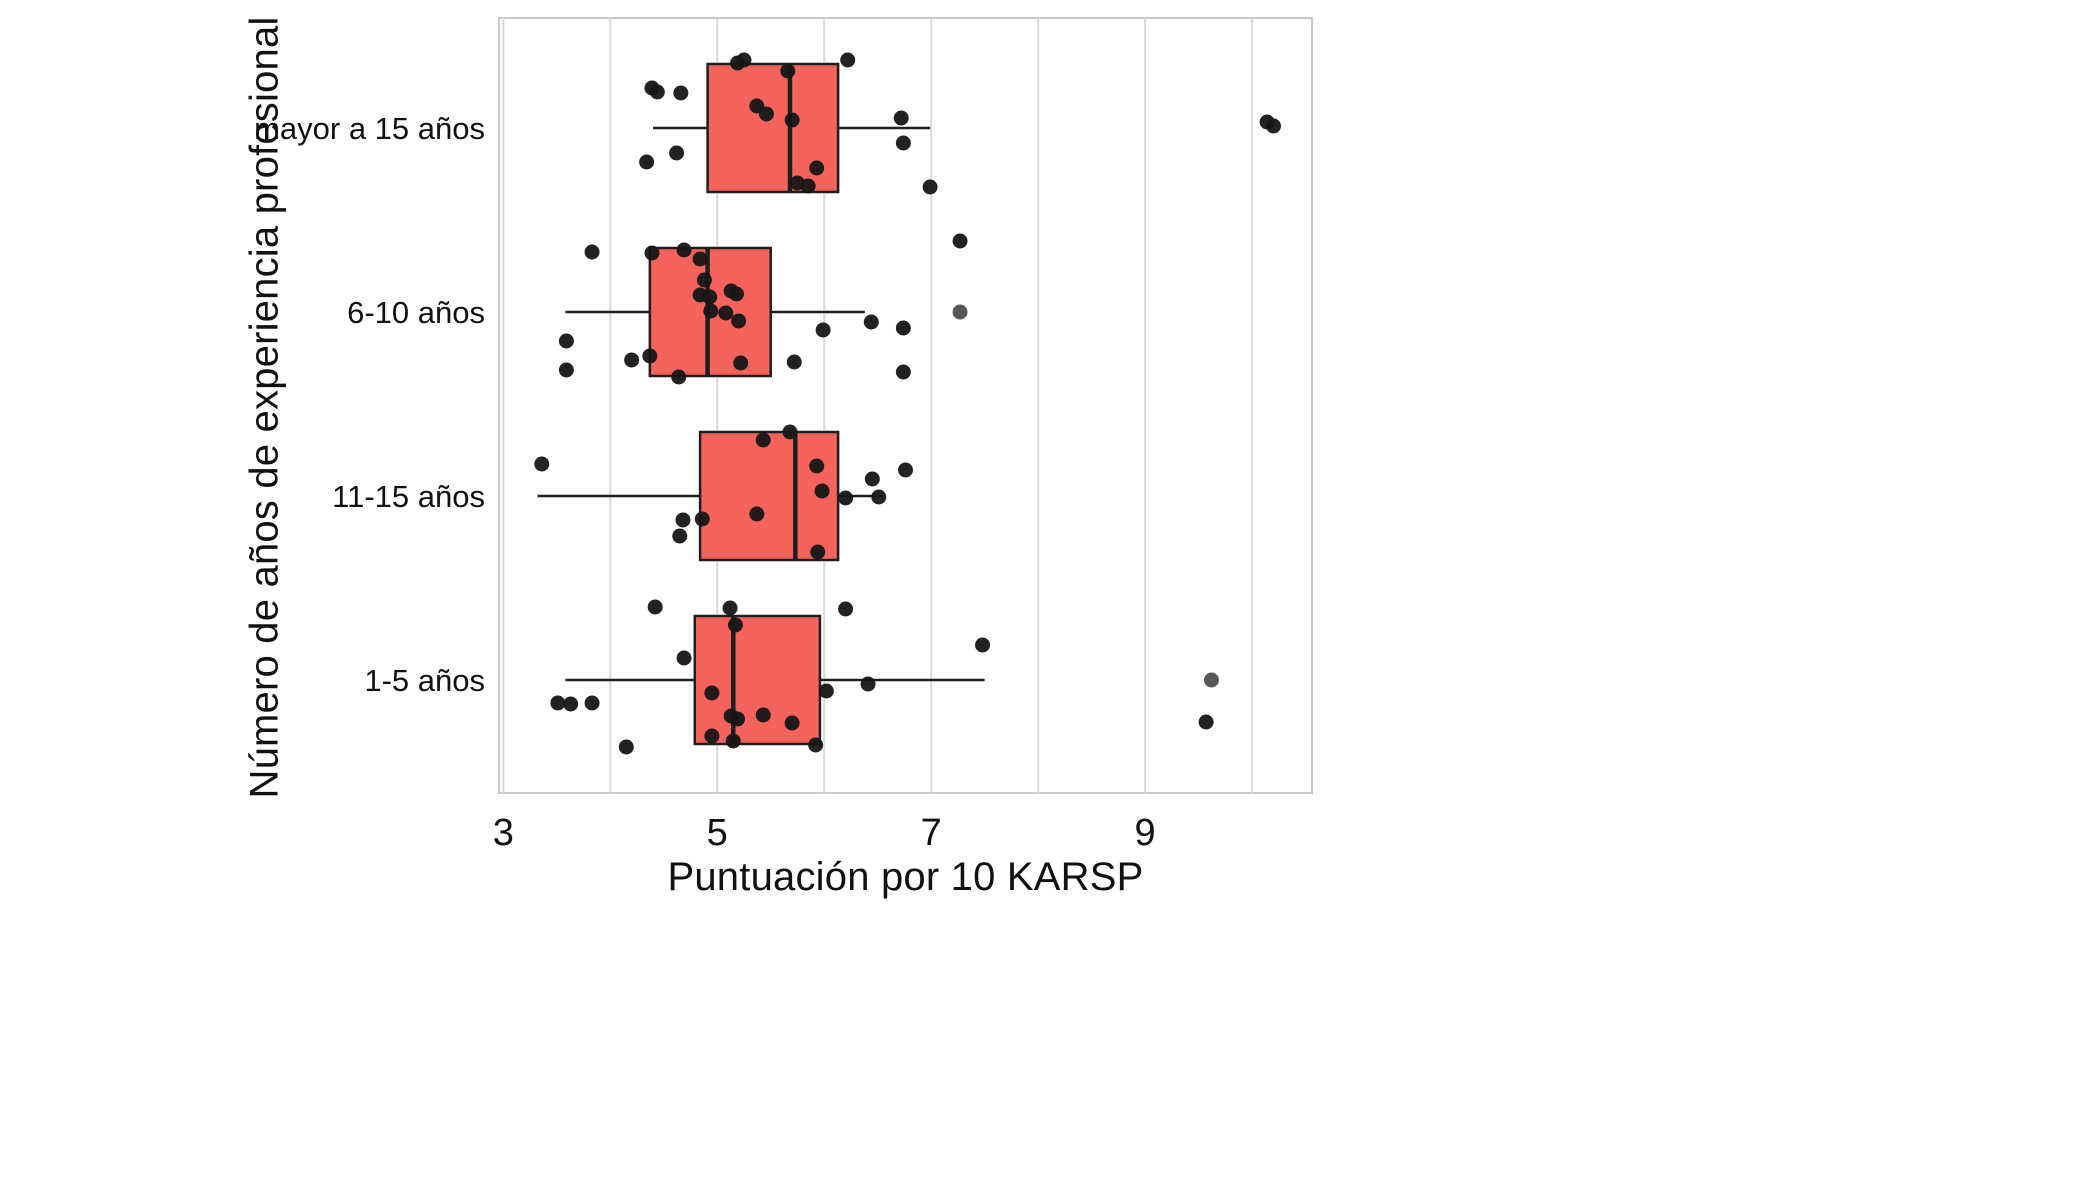  I want to click on y-tick-label: 1-5 años, so click(424, 680).